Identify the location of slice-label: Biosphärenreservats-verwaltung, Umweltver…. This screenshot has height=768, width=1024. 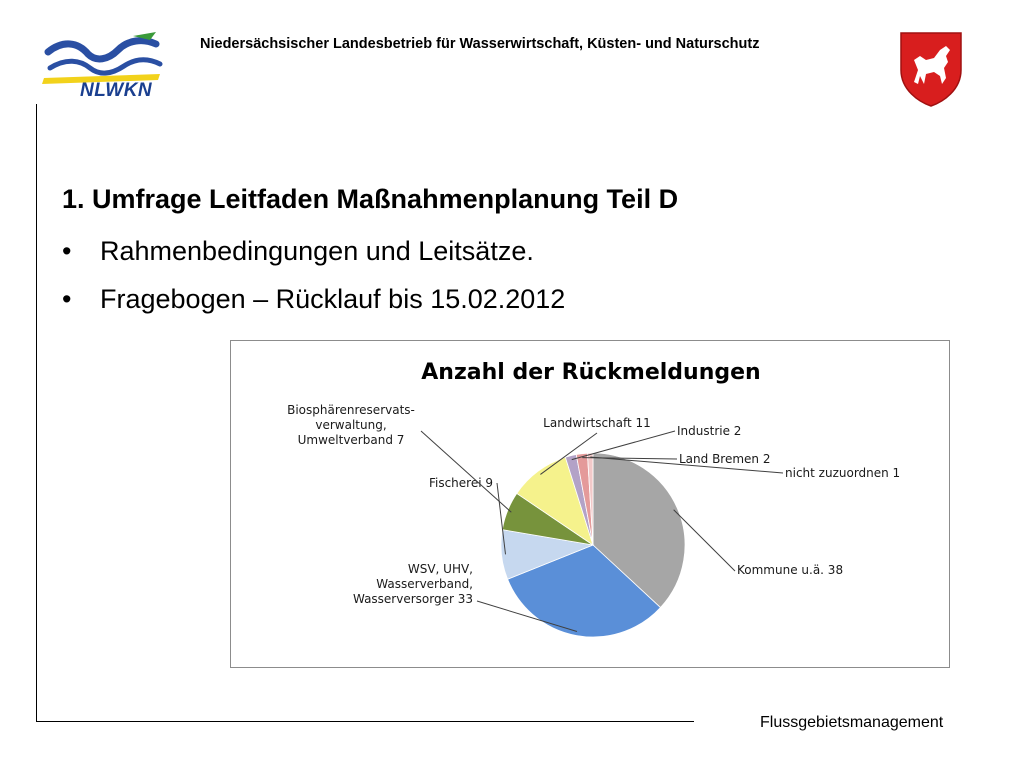
(351, 425).